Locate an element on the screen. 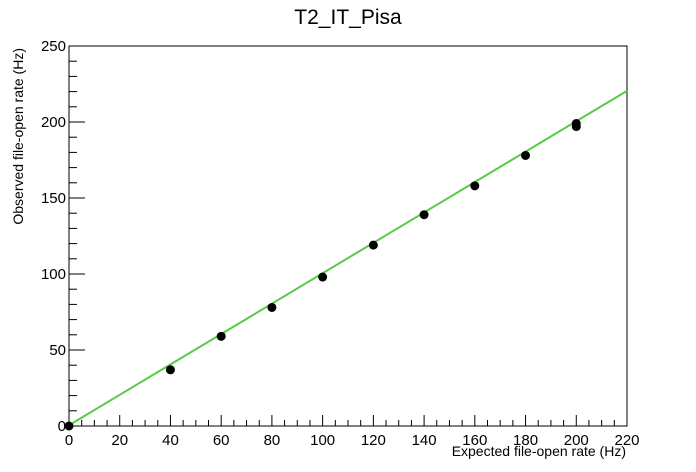  y-tick-label: 150 is located at coordinates (53, 198).